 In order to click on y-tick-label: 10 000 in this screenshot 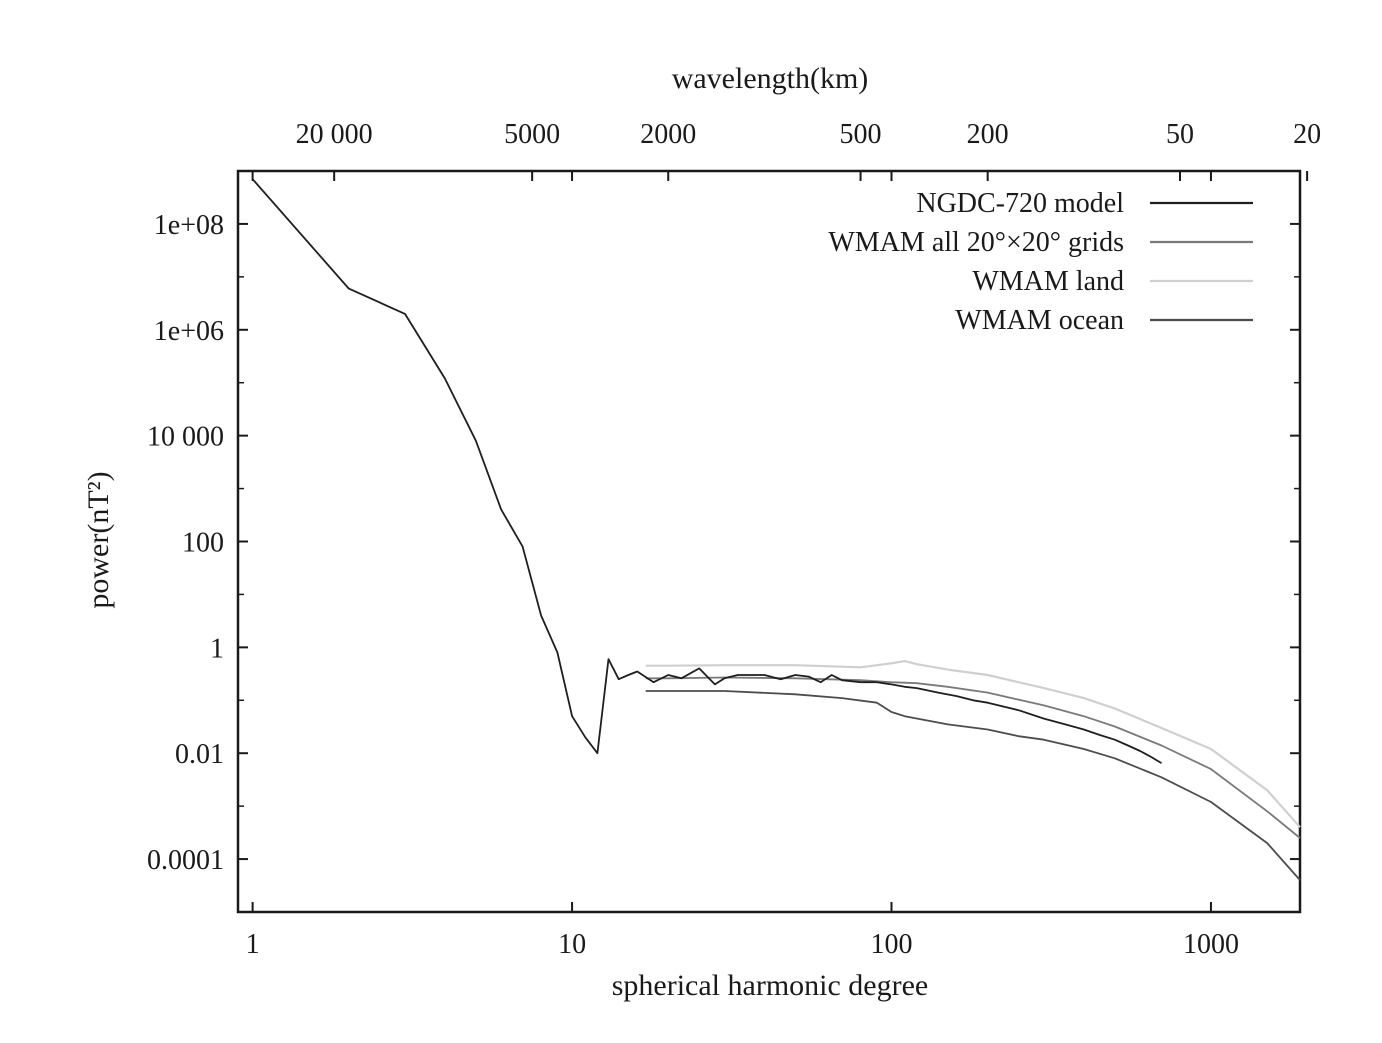, I will do `click(185, 437)`.